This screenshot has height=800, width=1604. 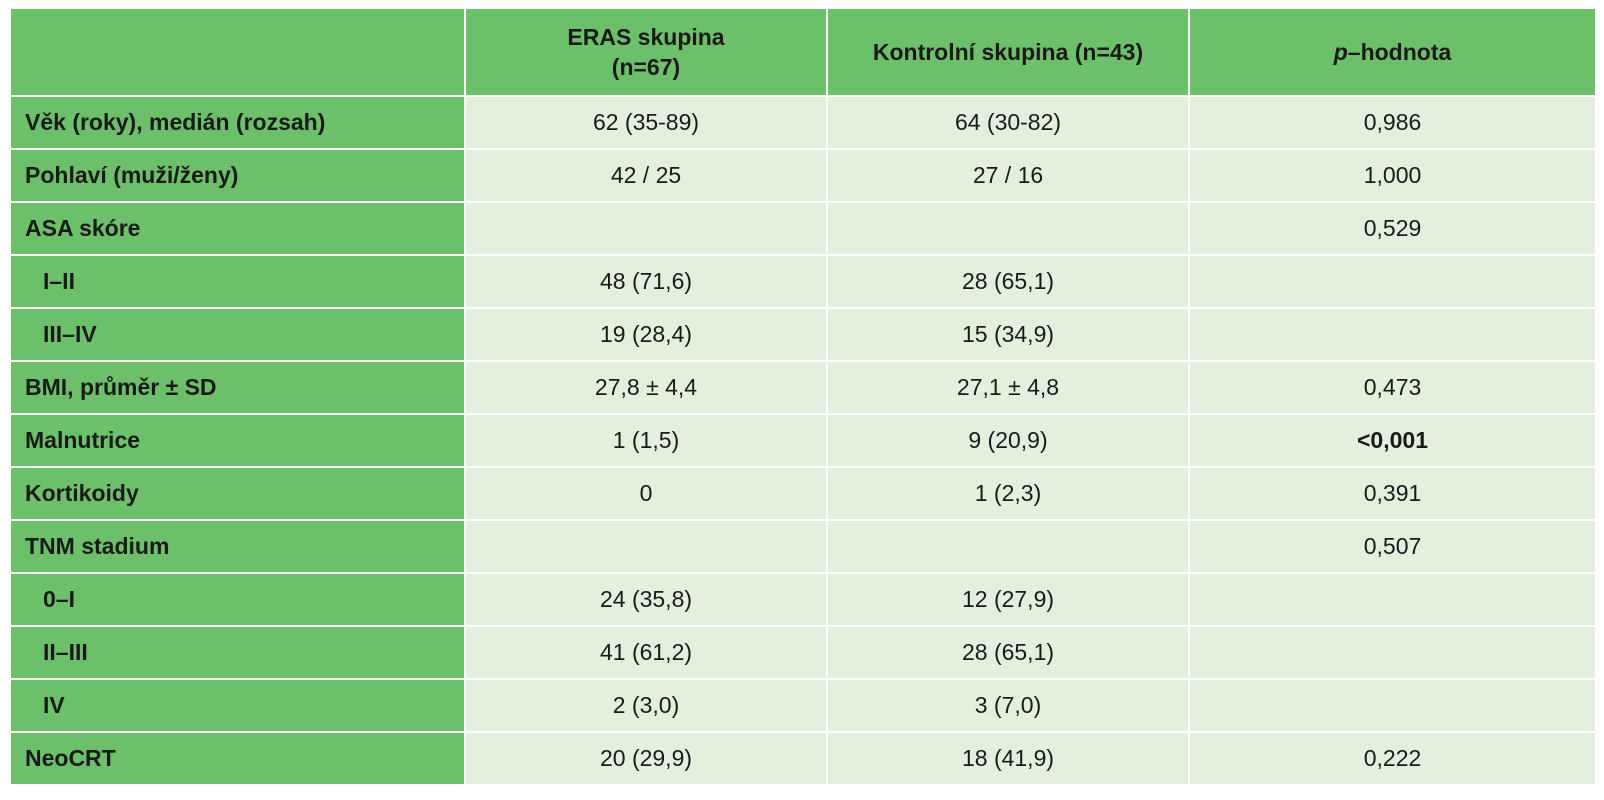 What do you see at coordinates (646, 281) in the screenshot?
I see `eras-value: 48 (71,6)` at bounding box center [646, 281].